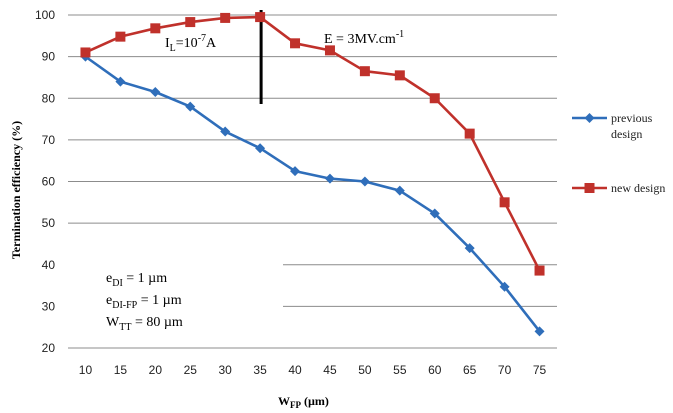  What do you see at coordinates (365, 370) in the screenshot?
I see `x-tick-50: 50` at bounding box center [365, 370].